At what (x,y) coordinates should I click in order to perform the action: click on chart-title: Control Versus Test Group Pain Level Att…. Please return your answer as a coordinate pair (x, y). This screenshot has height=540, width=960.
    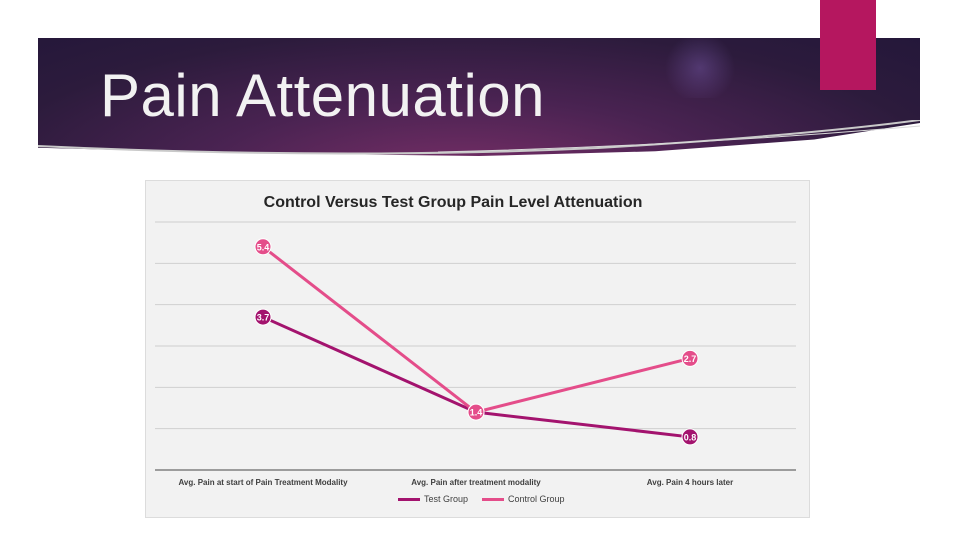
    Looking at the image, I should click on (453, 202).